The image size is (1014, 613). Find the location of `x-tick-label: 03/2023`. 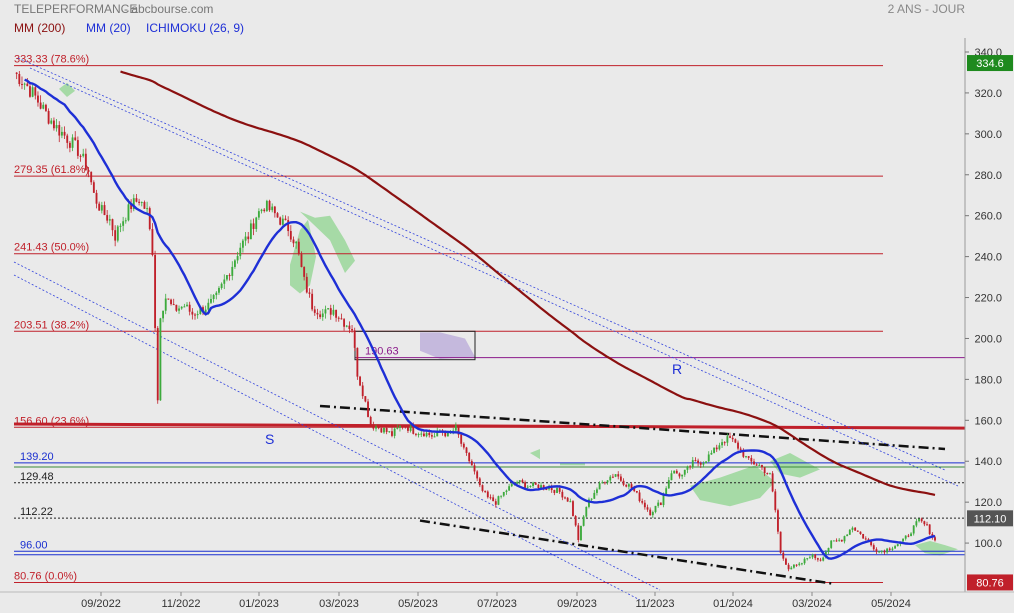

x-tick-label: 03/2023 is located at coordinates (339, 604).